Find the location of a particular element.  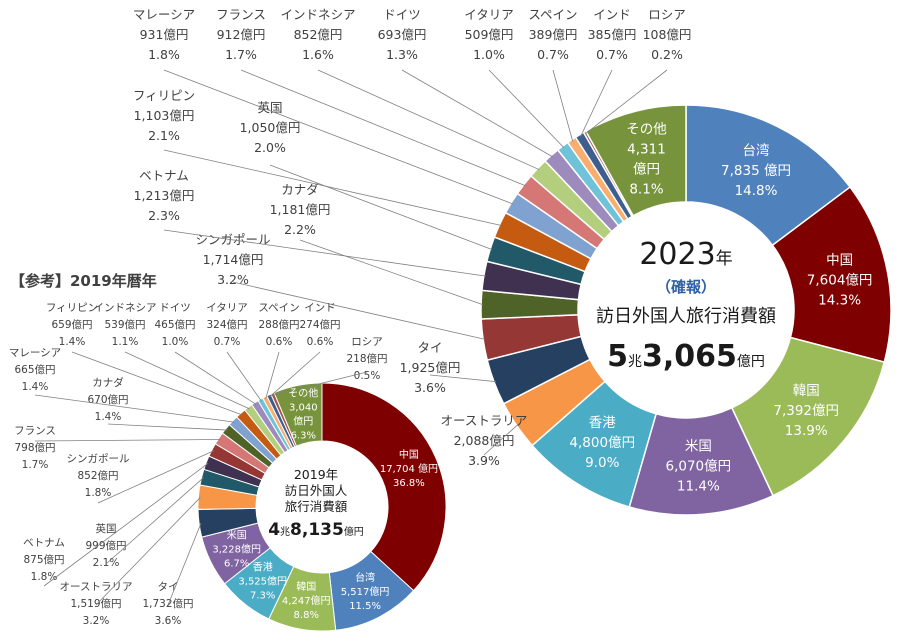

donut-2019-slice-3-label-0: 香港 is located at coordinates (263, 568).